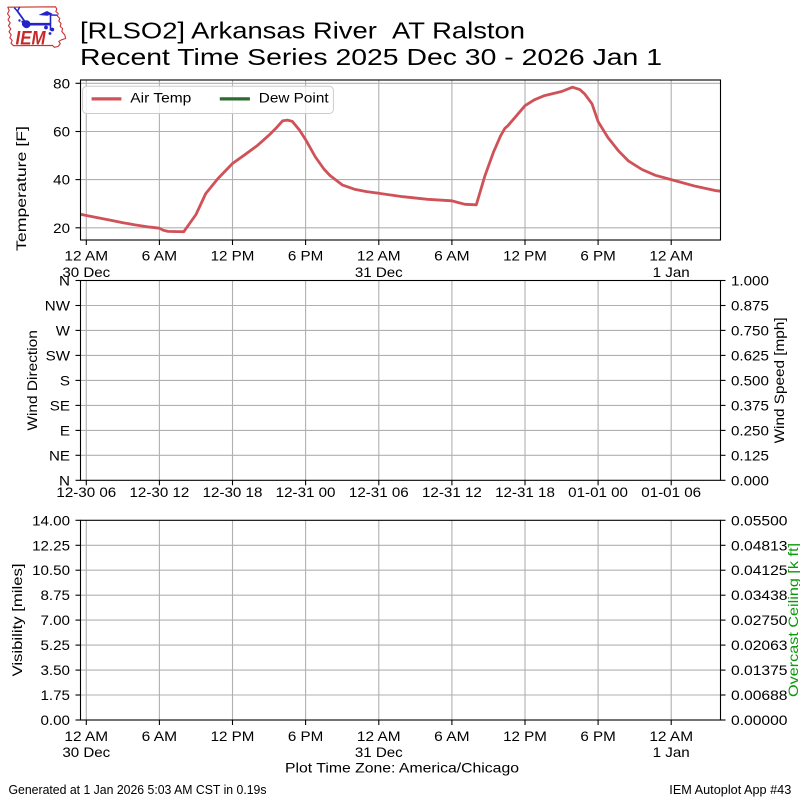 This screenshot has width=800, height=800. Describe the element at coordinates (306, 492) in the screenshot. I see `svg-text: 12-31 00` at that location.